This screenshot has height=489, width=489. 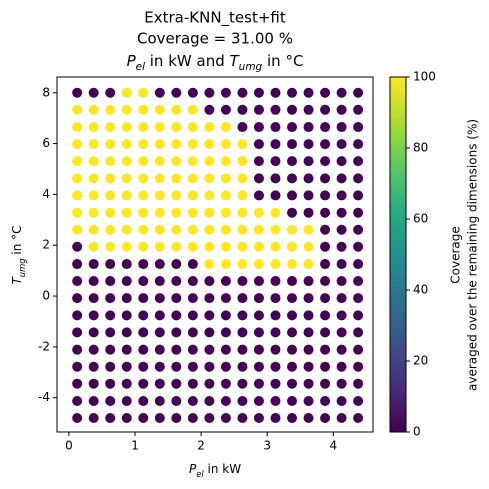 I want to click on y-tick-label: 2, so click(x=46, y=245).